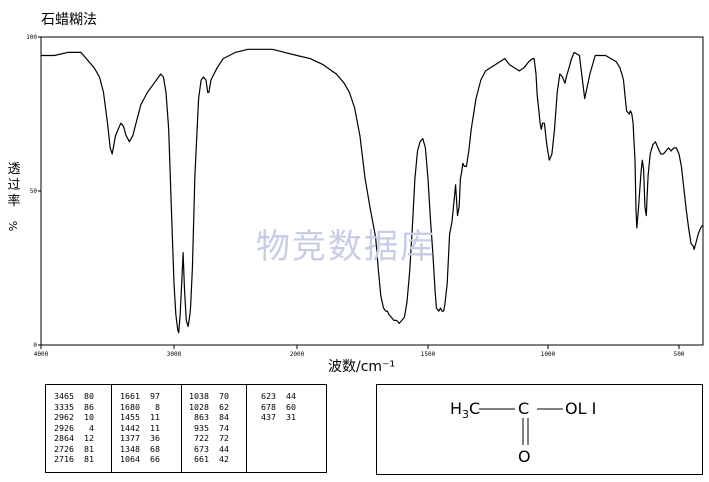  What do you see at coordinates (31, 37) in the screenshot?
I see `y-tick-label: 100` at bounding box center [31, 37].